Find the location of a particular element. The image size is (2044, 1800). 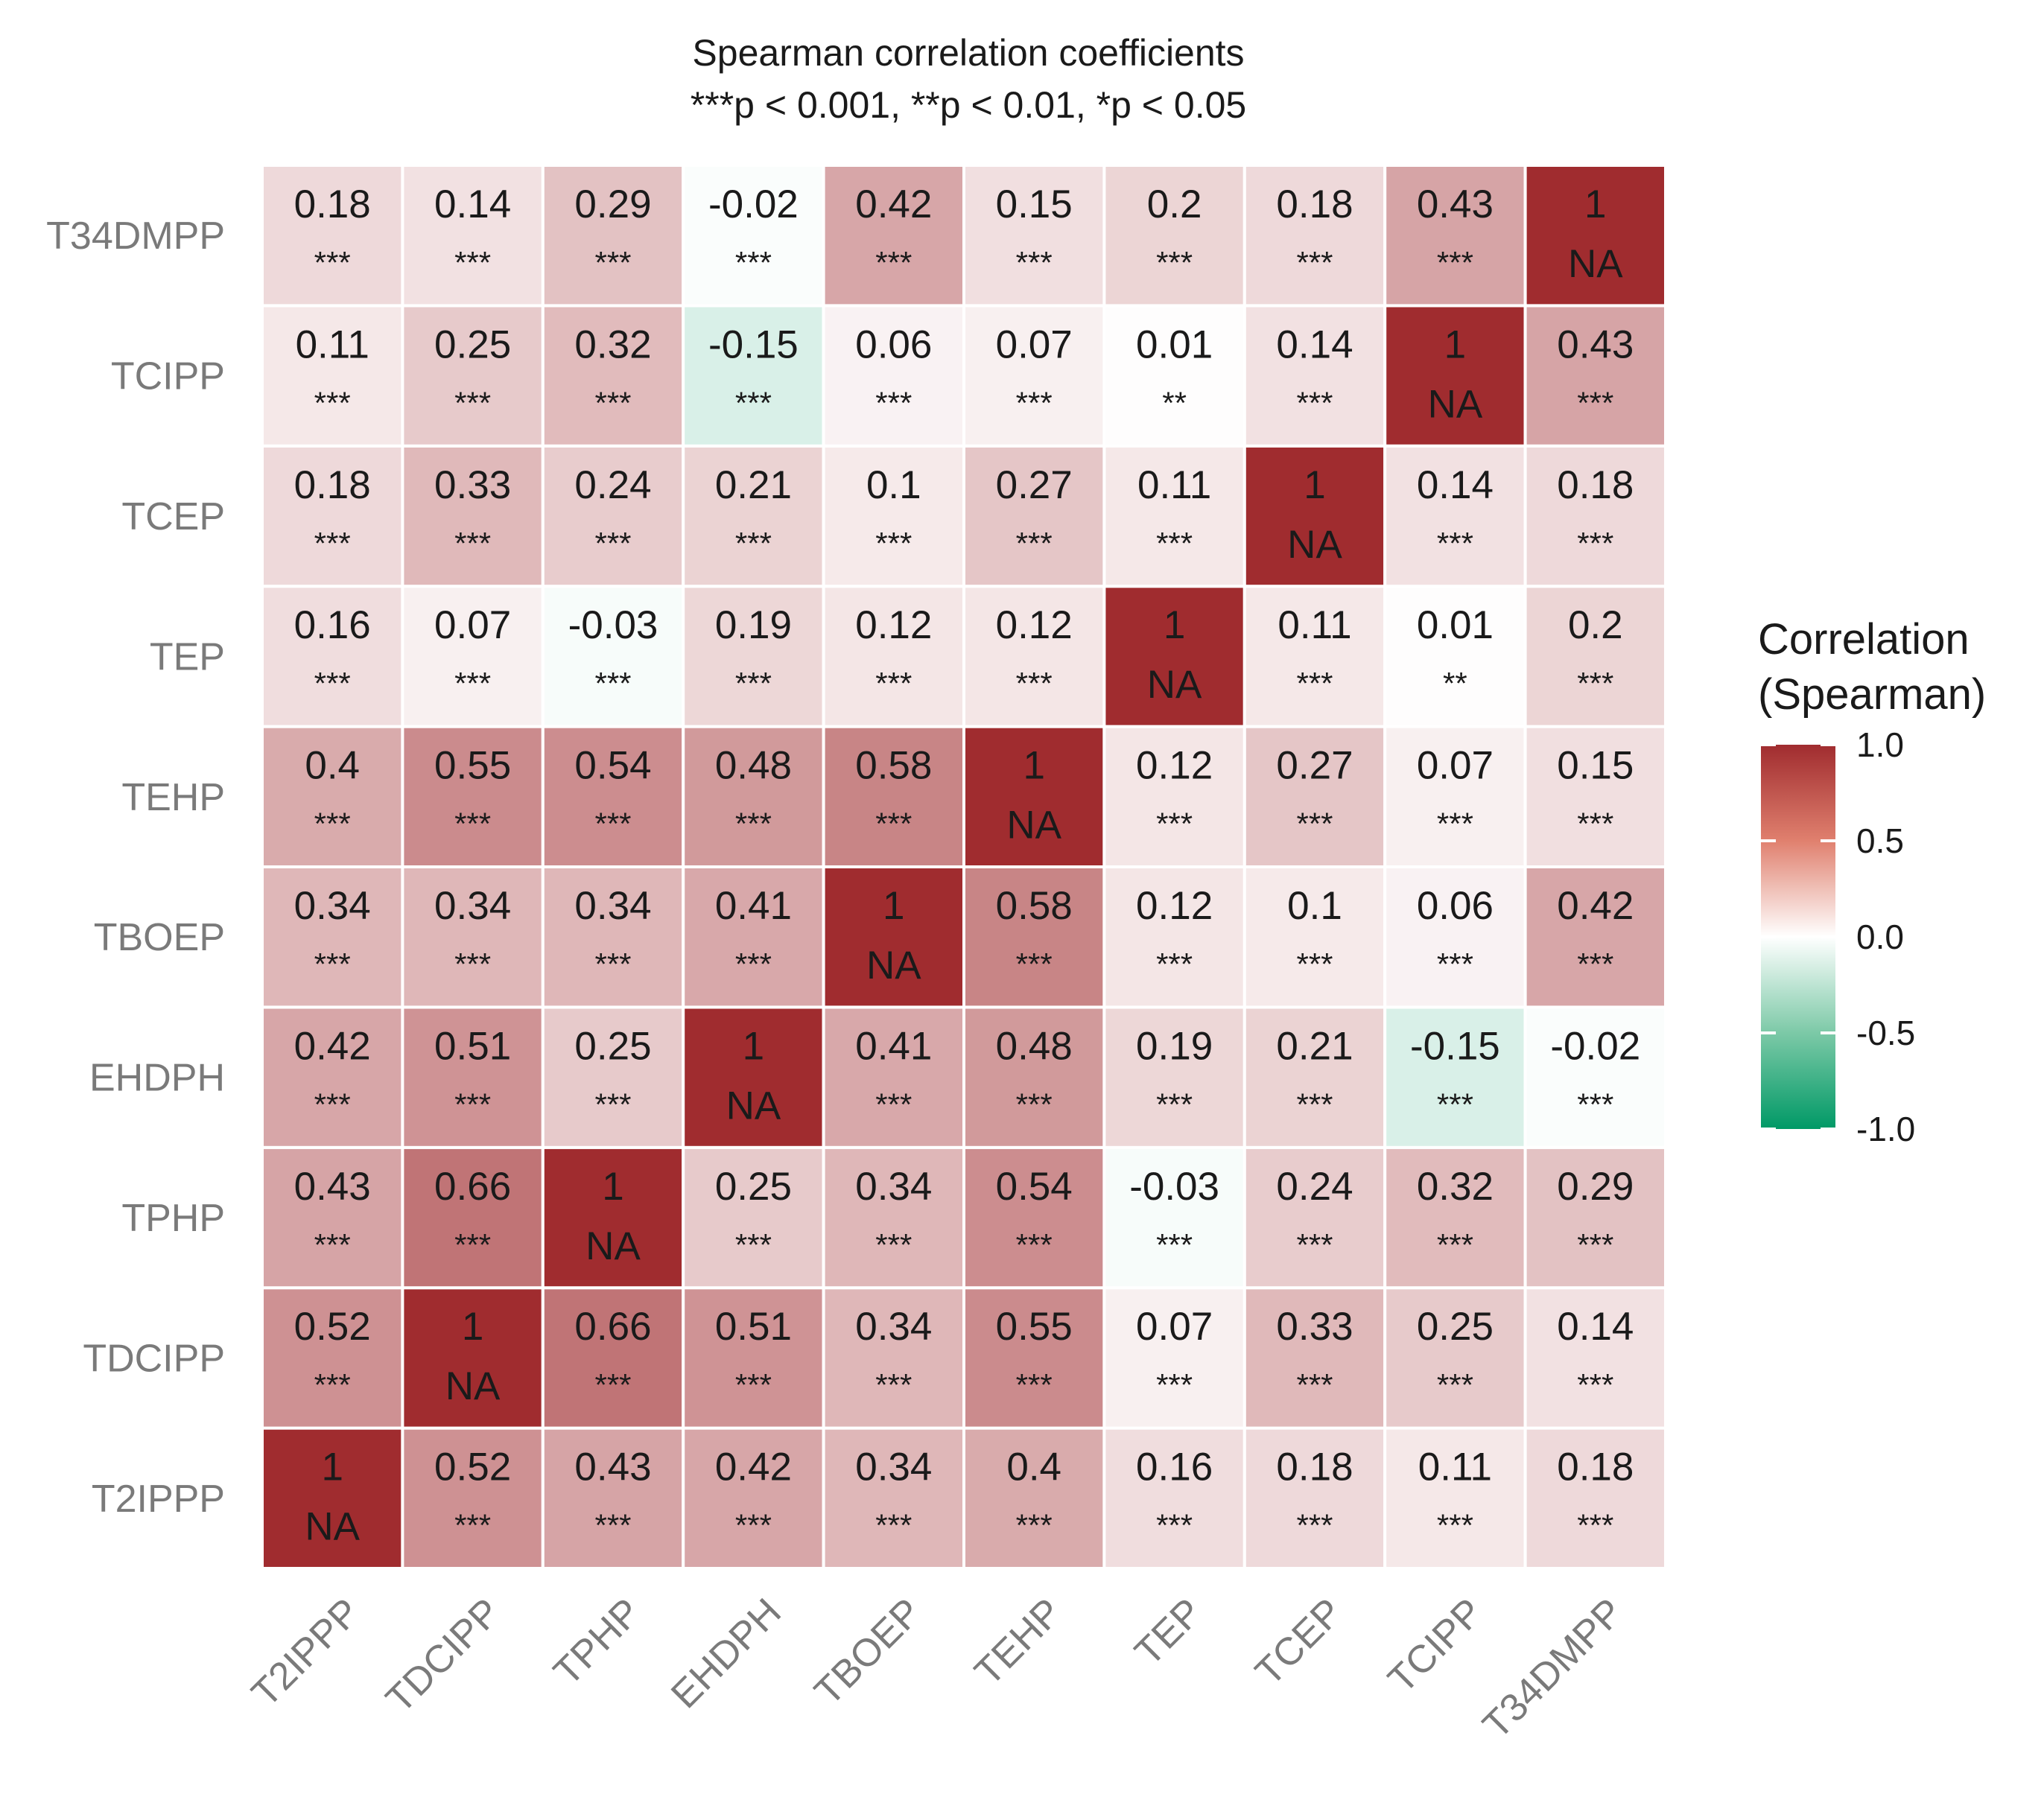

heatmap-cell: 0.18 *** is located at coordinates (1595, 1498).